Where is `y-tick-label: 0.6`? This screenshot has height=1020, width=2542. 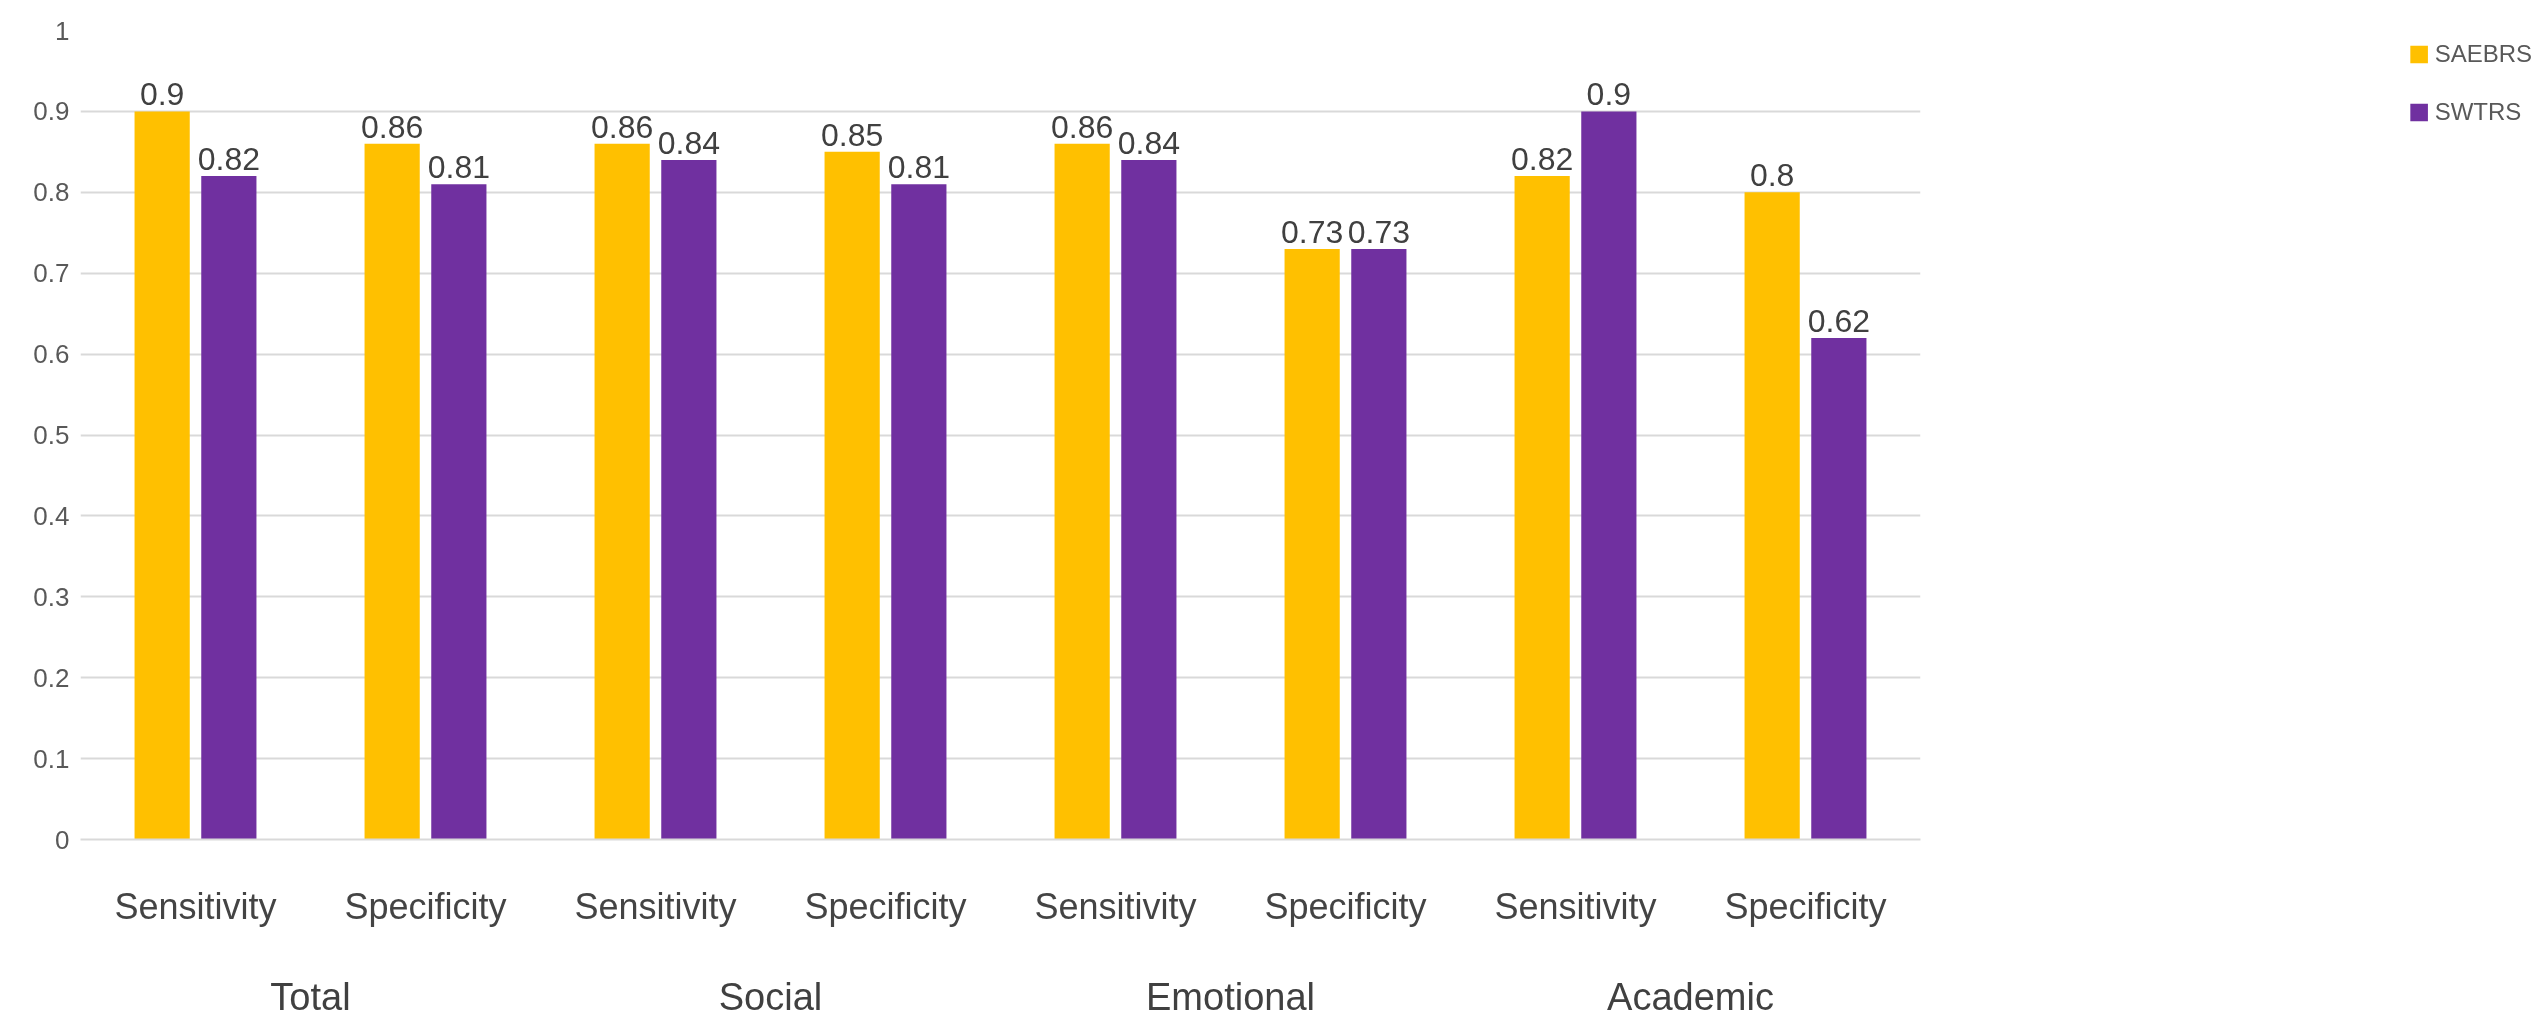
y-tick-label: 0.6 is located at coordinates (51, 354).